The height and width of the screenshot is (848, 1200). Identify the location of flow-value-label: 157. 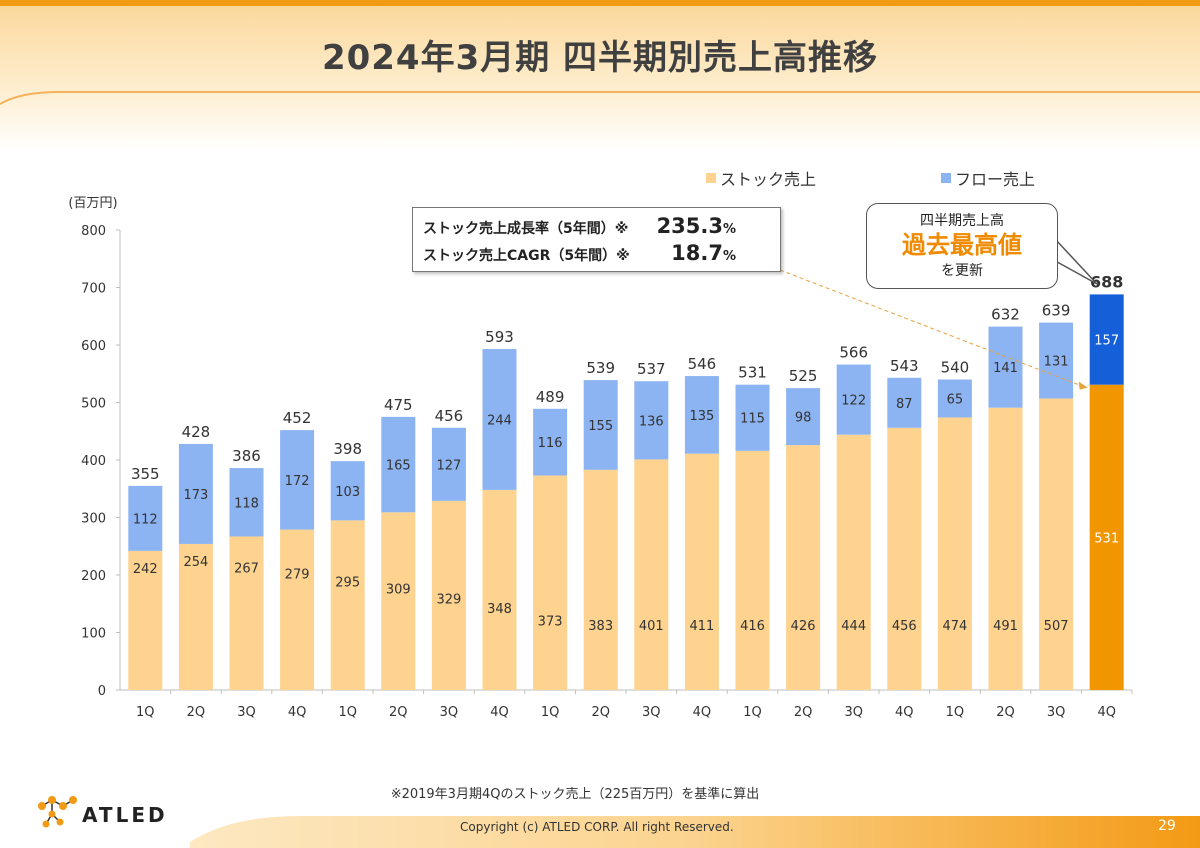
(1106, 341).